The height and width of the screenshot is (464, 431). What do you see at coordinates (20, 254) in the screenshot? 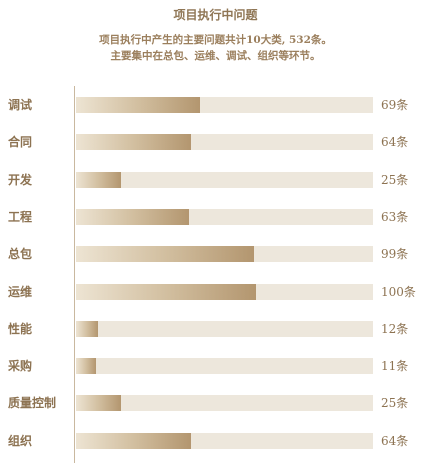
I see `category-label: 总包` at bounding box center [20, 254].